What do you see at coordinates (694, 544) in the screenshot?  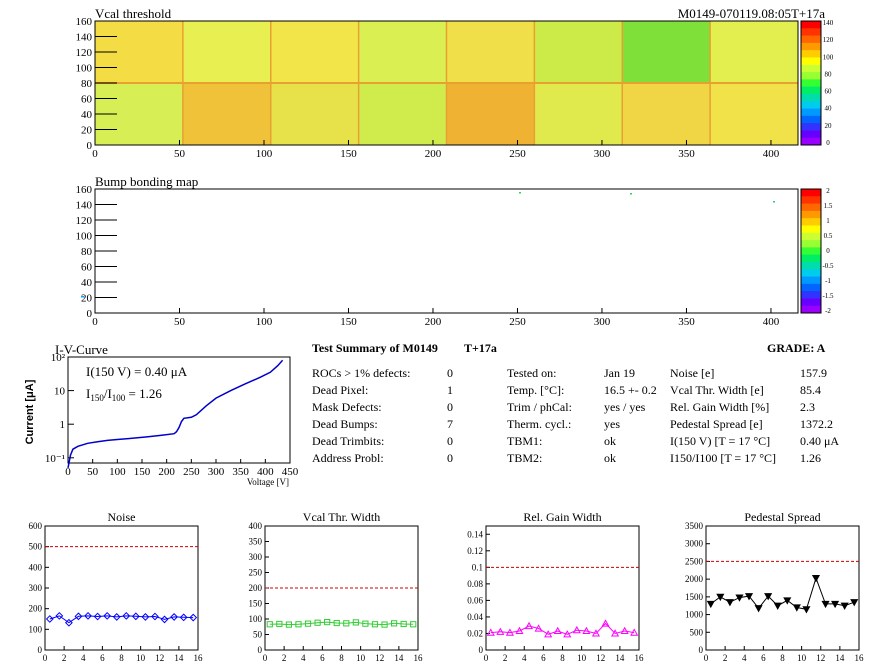 I see `tick-label: 3000` at bounding box center [694, 544].